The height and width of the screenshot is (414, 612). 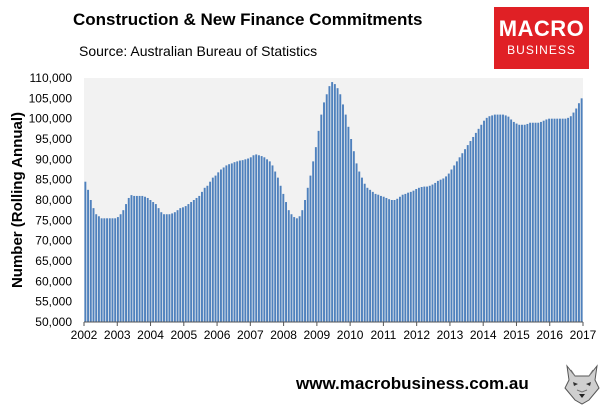 I want to click on x-tick-label: 2002, so click(x=84, y=335).